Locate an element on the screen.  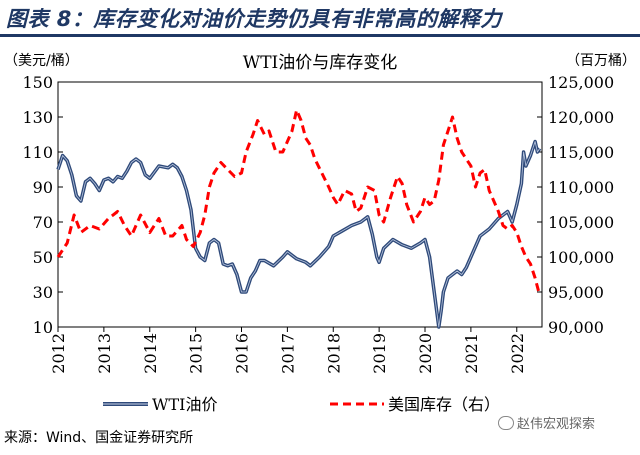
left-tick-label: 110 is located at coordinates (37, 152).